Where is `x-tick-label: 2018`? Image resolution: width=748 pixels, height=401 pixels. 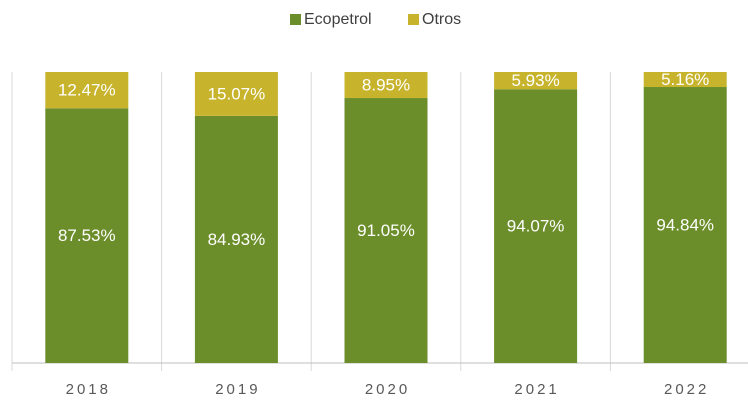 x-tick-label: 2018 is located at coordinates (88, 389).